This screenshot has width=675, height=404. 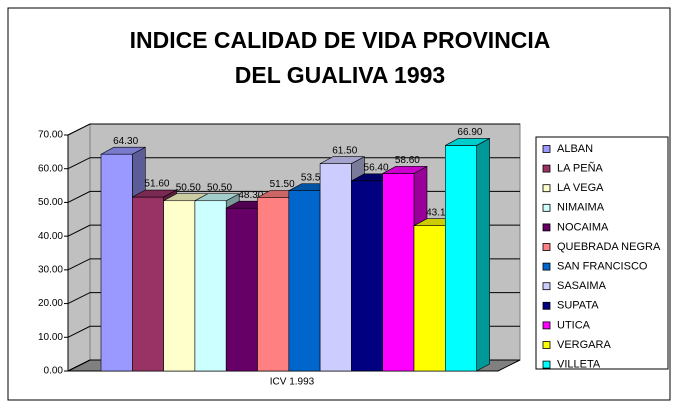 What do you see at coordinates (582, 286) in the screenshot?
I see `legend-label: SASAIMA` at bounding box center [582, 286].